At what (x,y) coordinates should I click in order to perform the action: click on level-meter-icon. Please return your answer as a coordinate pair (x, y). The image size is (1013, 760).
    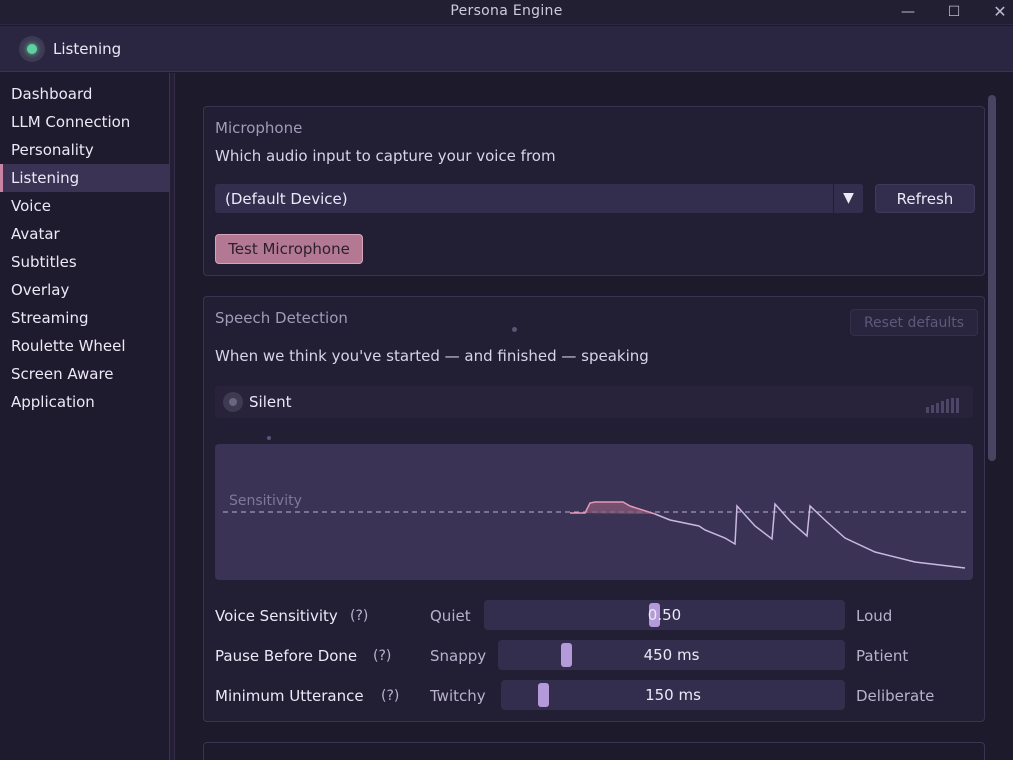
    Looking at the image, I should click on (941, 403).